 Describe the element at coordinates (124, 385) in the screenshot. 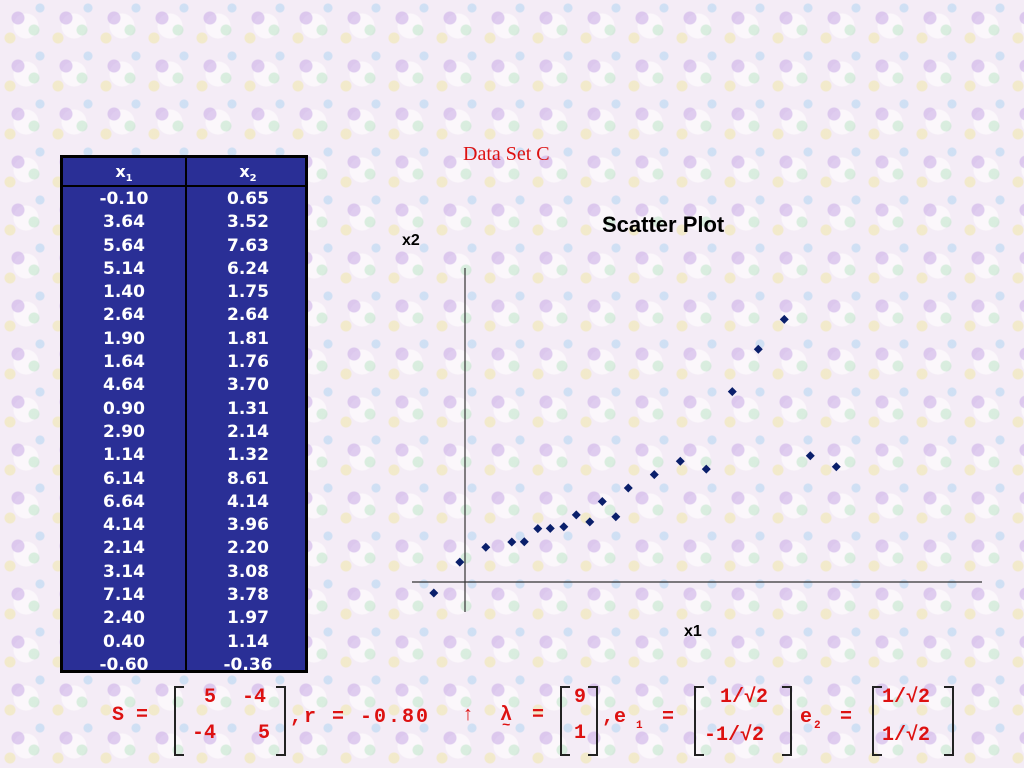

I see `table-cell-x1: 4.64` at that location.